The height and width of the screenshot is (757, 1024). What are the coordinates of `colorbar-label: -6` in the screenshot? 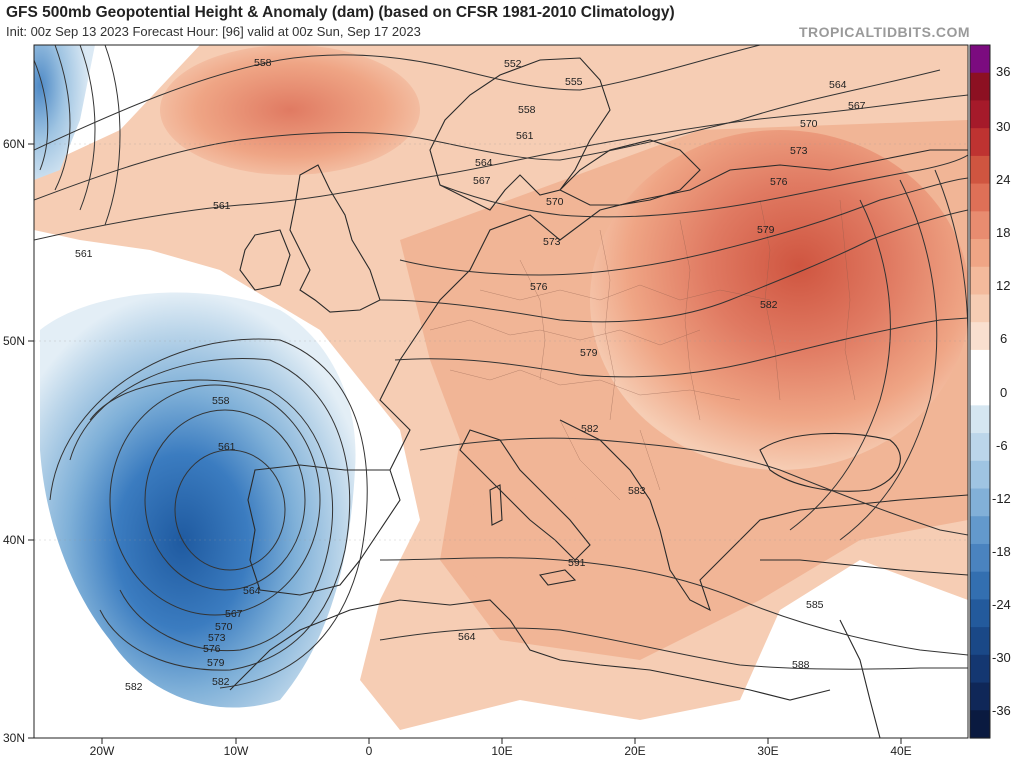 It's located at (1002, 445).